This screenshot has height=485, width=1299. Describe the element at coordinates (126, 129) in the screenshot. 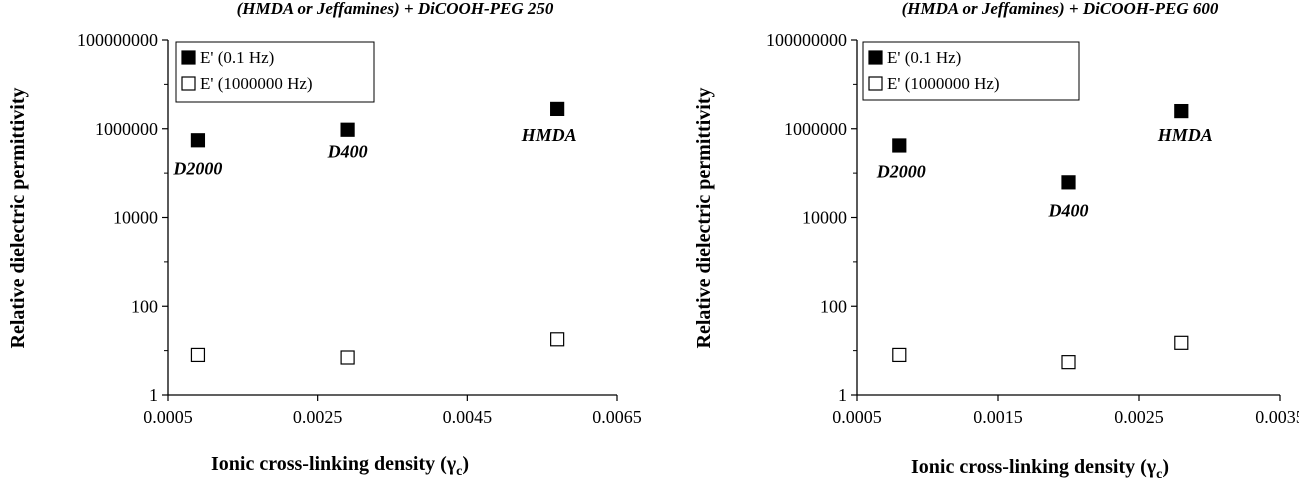

I see `chart-1-y-tick-label: 1000000` at that location.